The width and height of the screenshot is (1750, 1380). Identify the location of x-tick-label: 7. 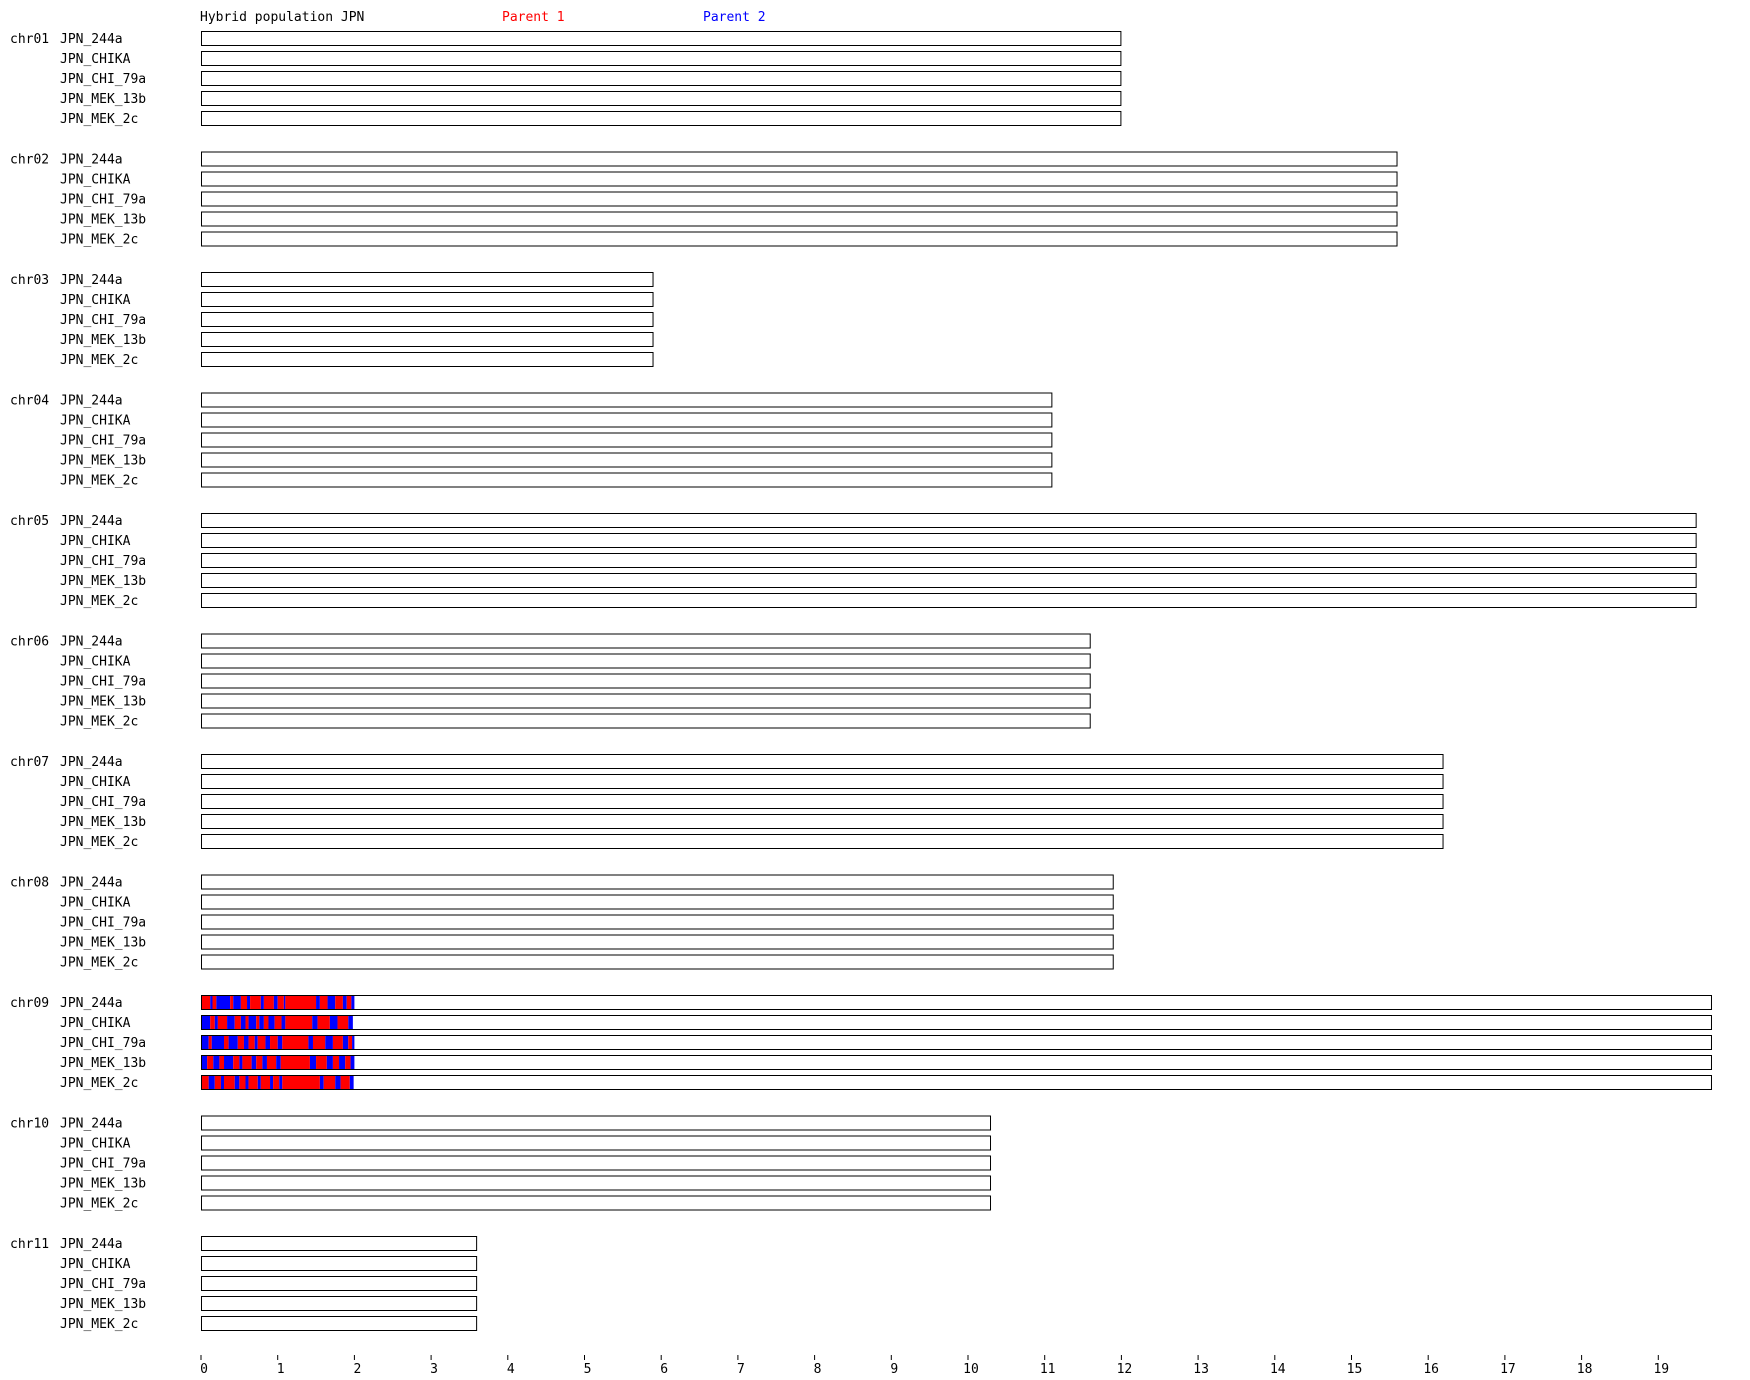
(741, 1369).